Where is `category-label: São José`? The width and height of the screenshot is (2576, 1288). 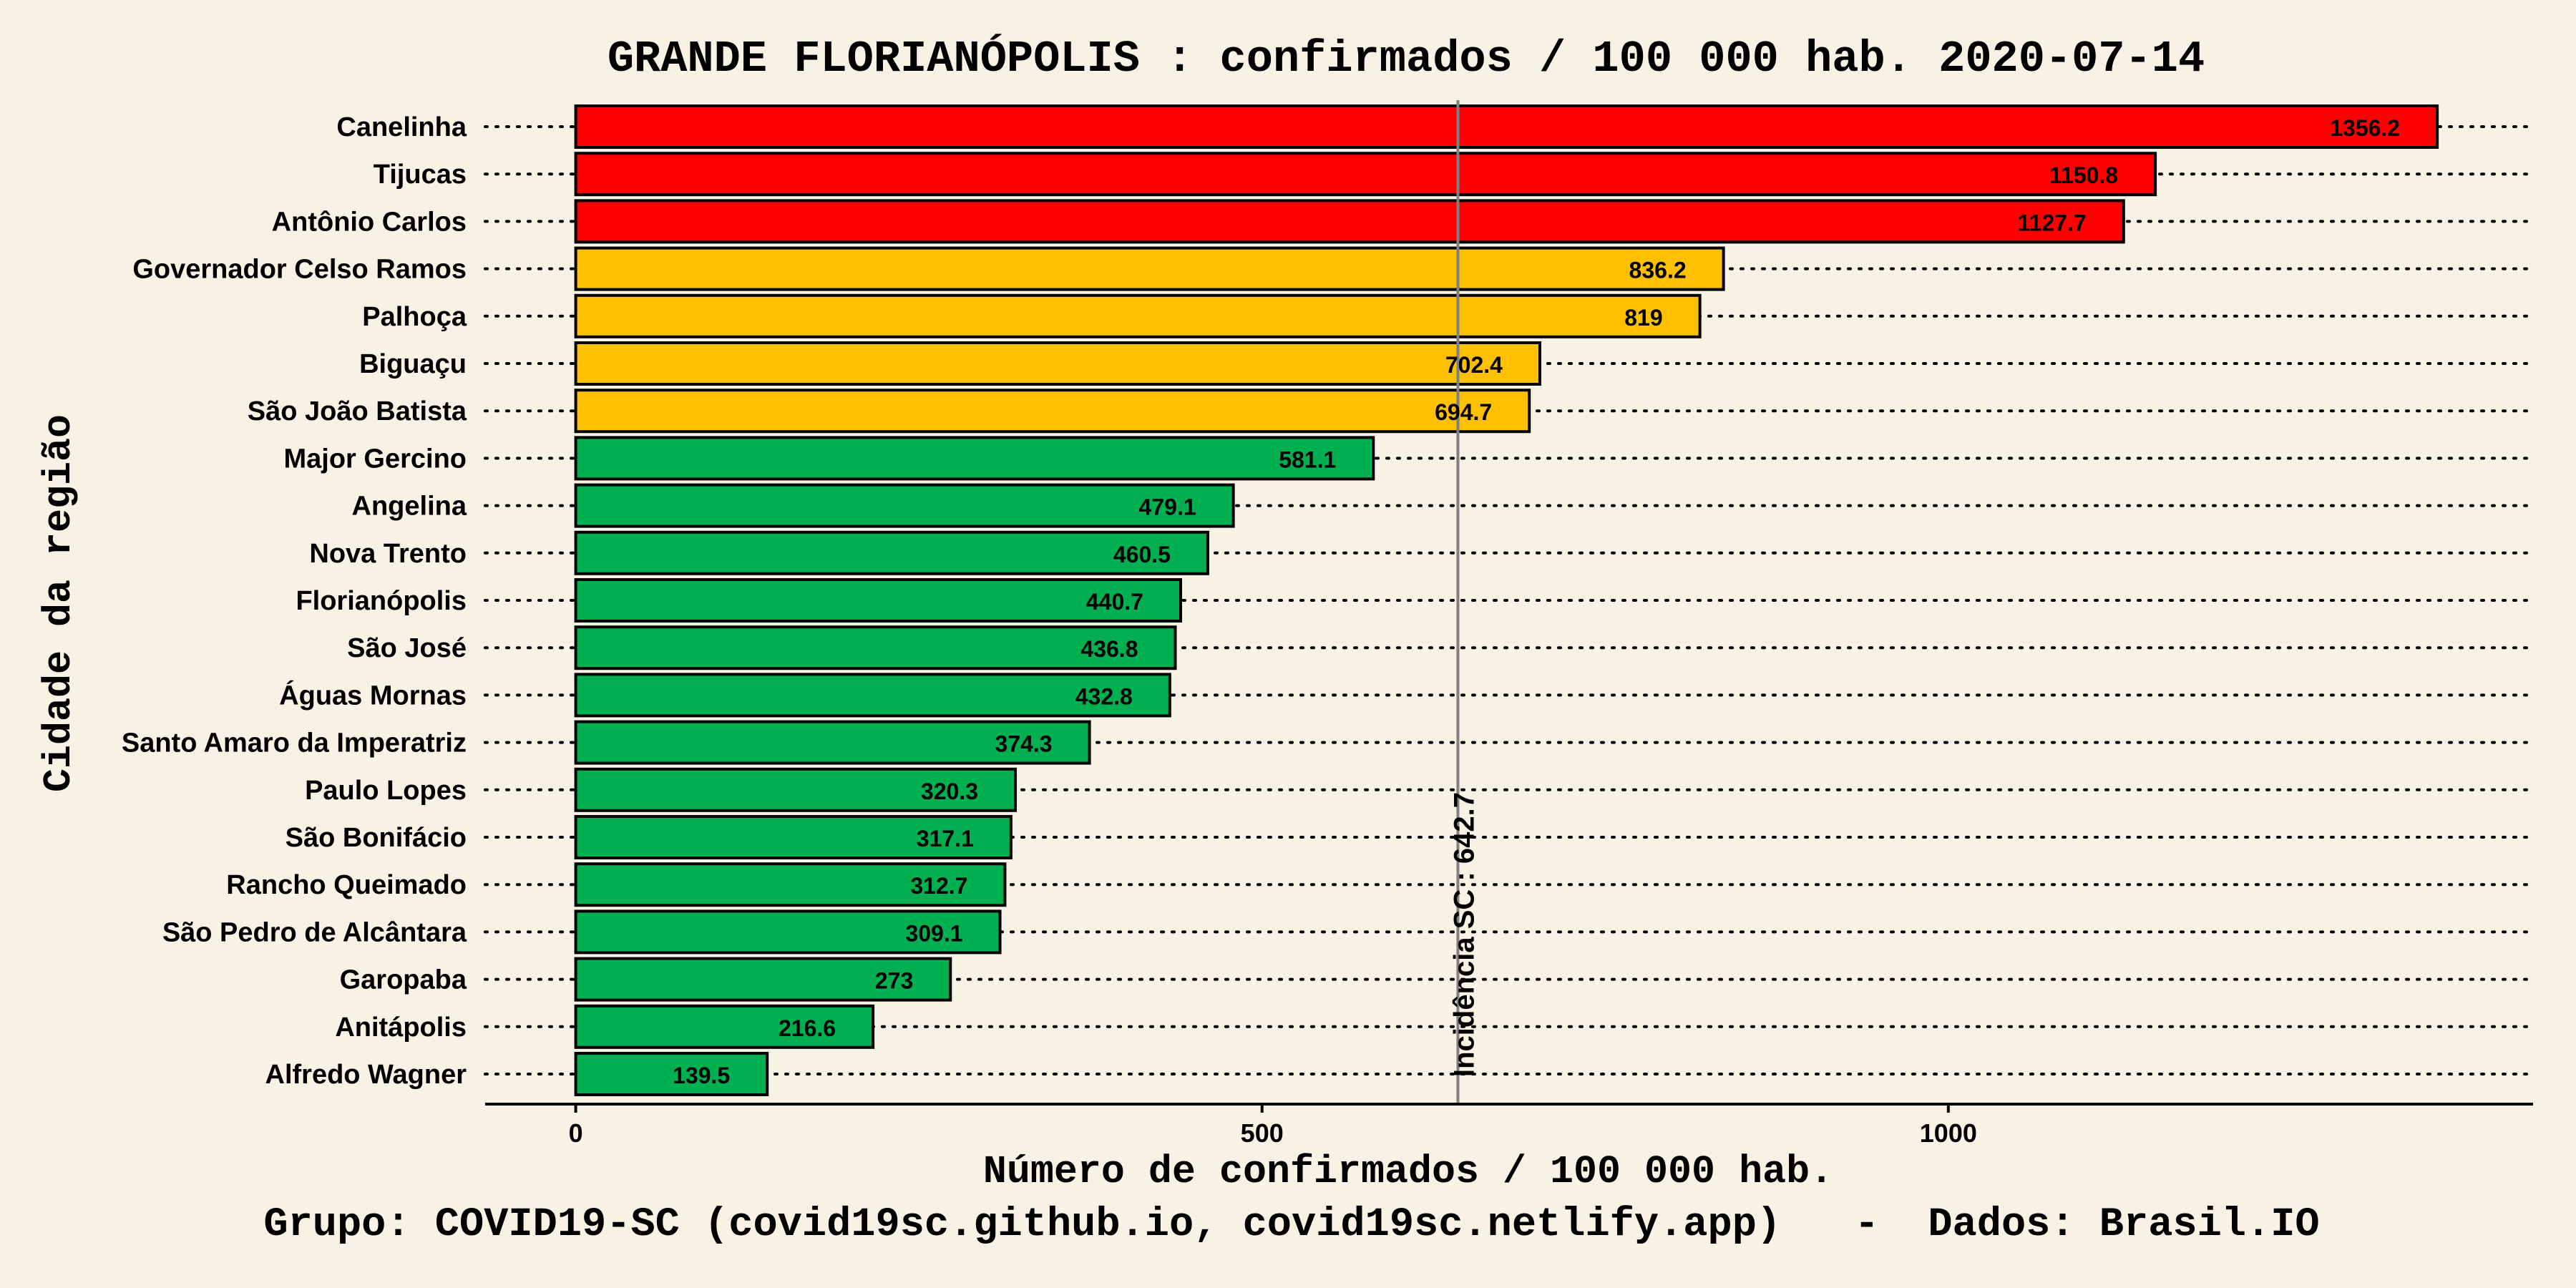 category-label: São José is located at coordinates (407, 648).